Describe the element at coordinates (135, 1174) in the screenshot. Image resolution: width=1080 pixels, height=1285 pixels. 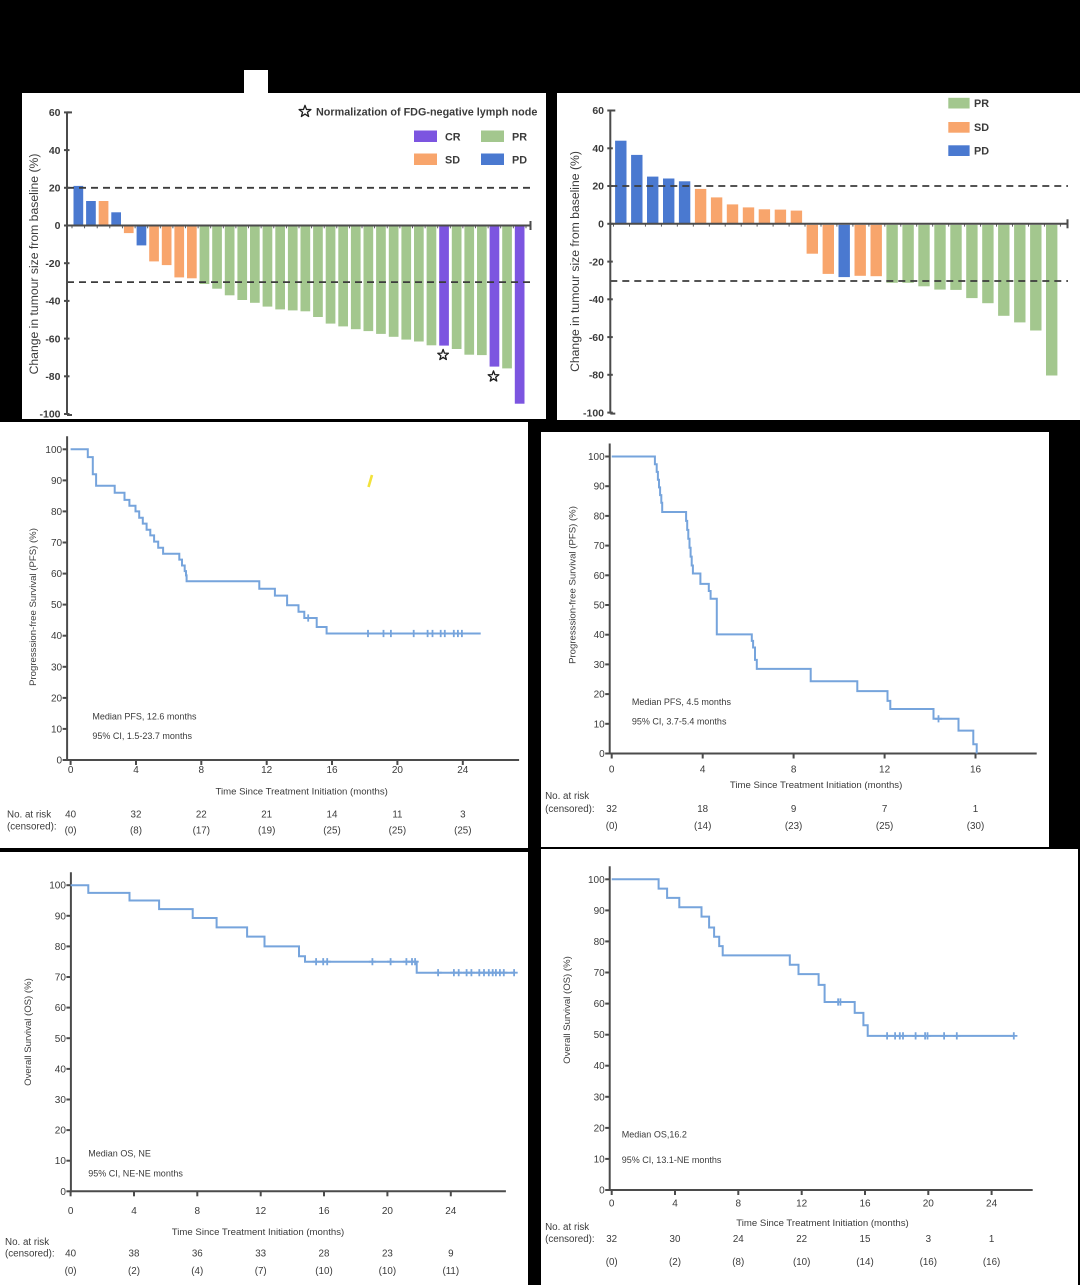
I see `svg-text: 95% CI, NE-NE months` at that location.